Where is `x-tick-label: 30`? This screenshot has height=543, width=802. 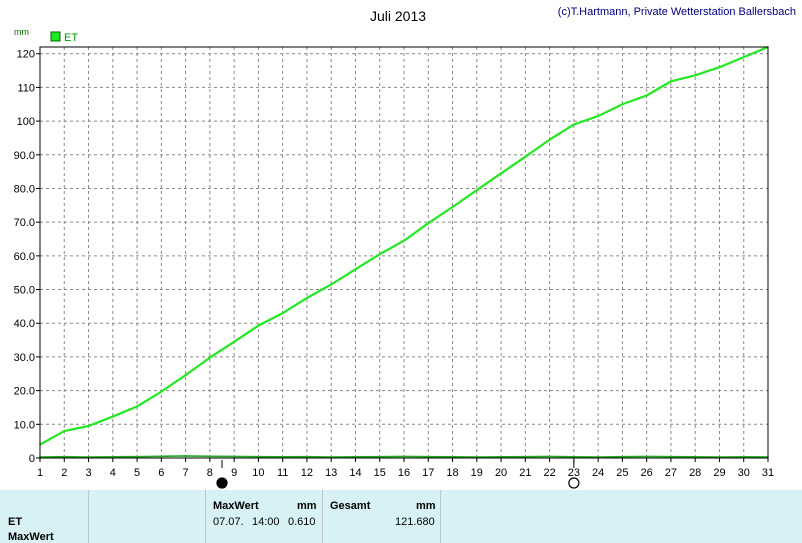
x-tick-label: 30 is located at coordinates (744, 473).